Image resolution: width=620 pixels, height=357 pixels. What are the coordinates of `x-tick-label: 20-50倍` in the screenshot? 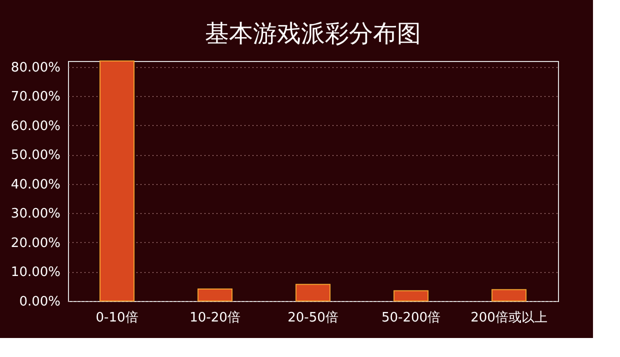 It's located at (313, 318).